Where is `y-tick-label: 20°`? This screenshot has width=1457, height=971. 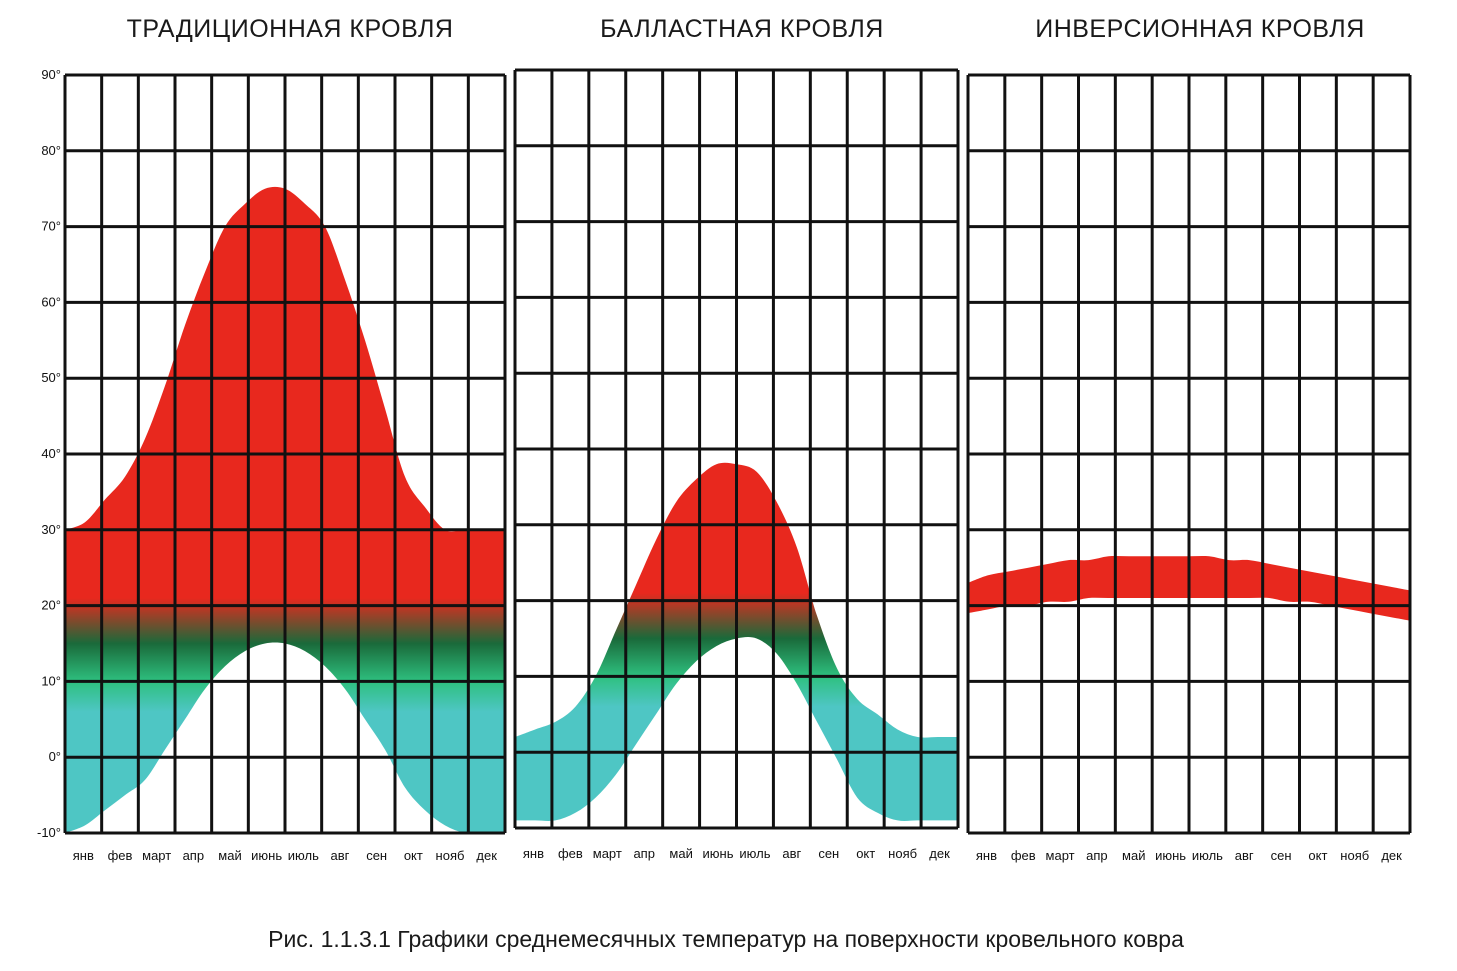
y-tick-label: 20° is located at coordinates (51, 605).